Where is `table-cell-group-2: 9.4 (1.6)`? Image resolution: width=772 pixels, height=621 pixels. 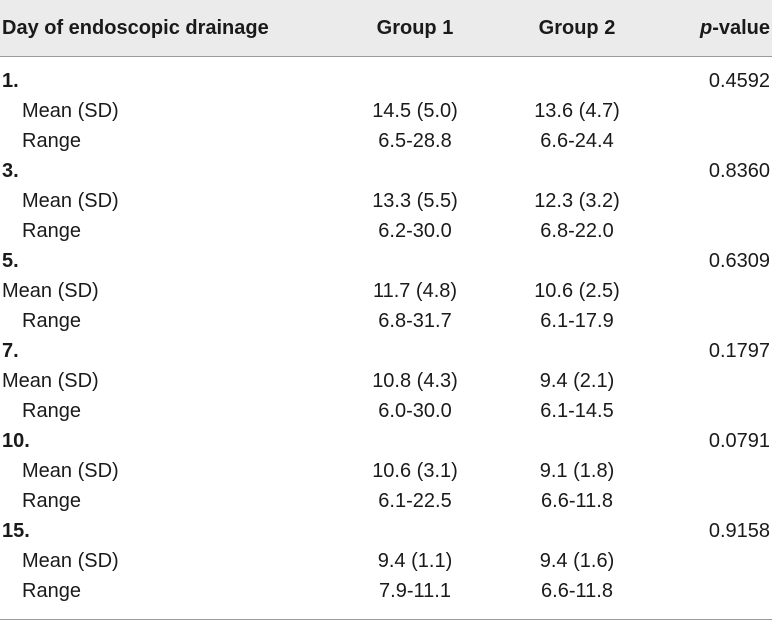 table-cell-group-2: 9.4 (1.6) is located at coordinates (577, 561).